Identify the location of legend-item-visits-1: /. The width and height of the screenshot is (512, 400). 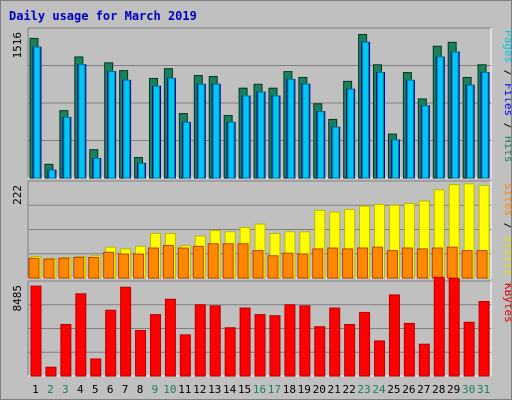
(506, 226).